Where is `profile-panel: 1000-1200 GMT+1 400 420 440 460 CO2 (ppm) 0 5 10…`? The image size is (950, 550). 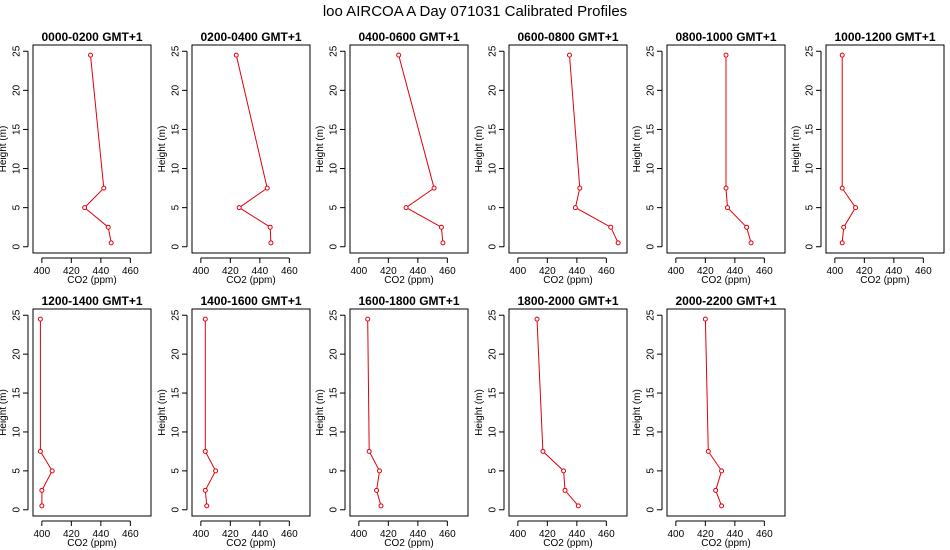
profile-panel: 1000-1200 GMT+1 400 420 440 460 CO2 (ppm) 0 5 10… is located at coordinates (868, 158).